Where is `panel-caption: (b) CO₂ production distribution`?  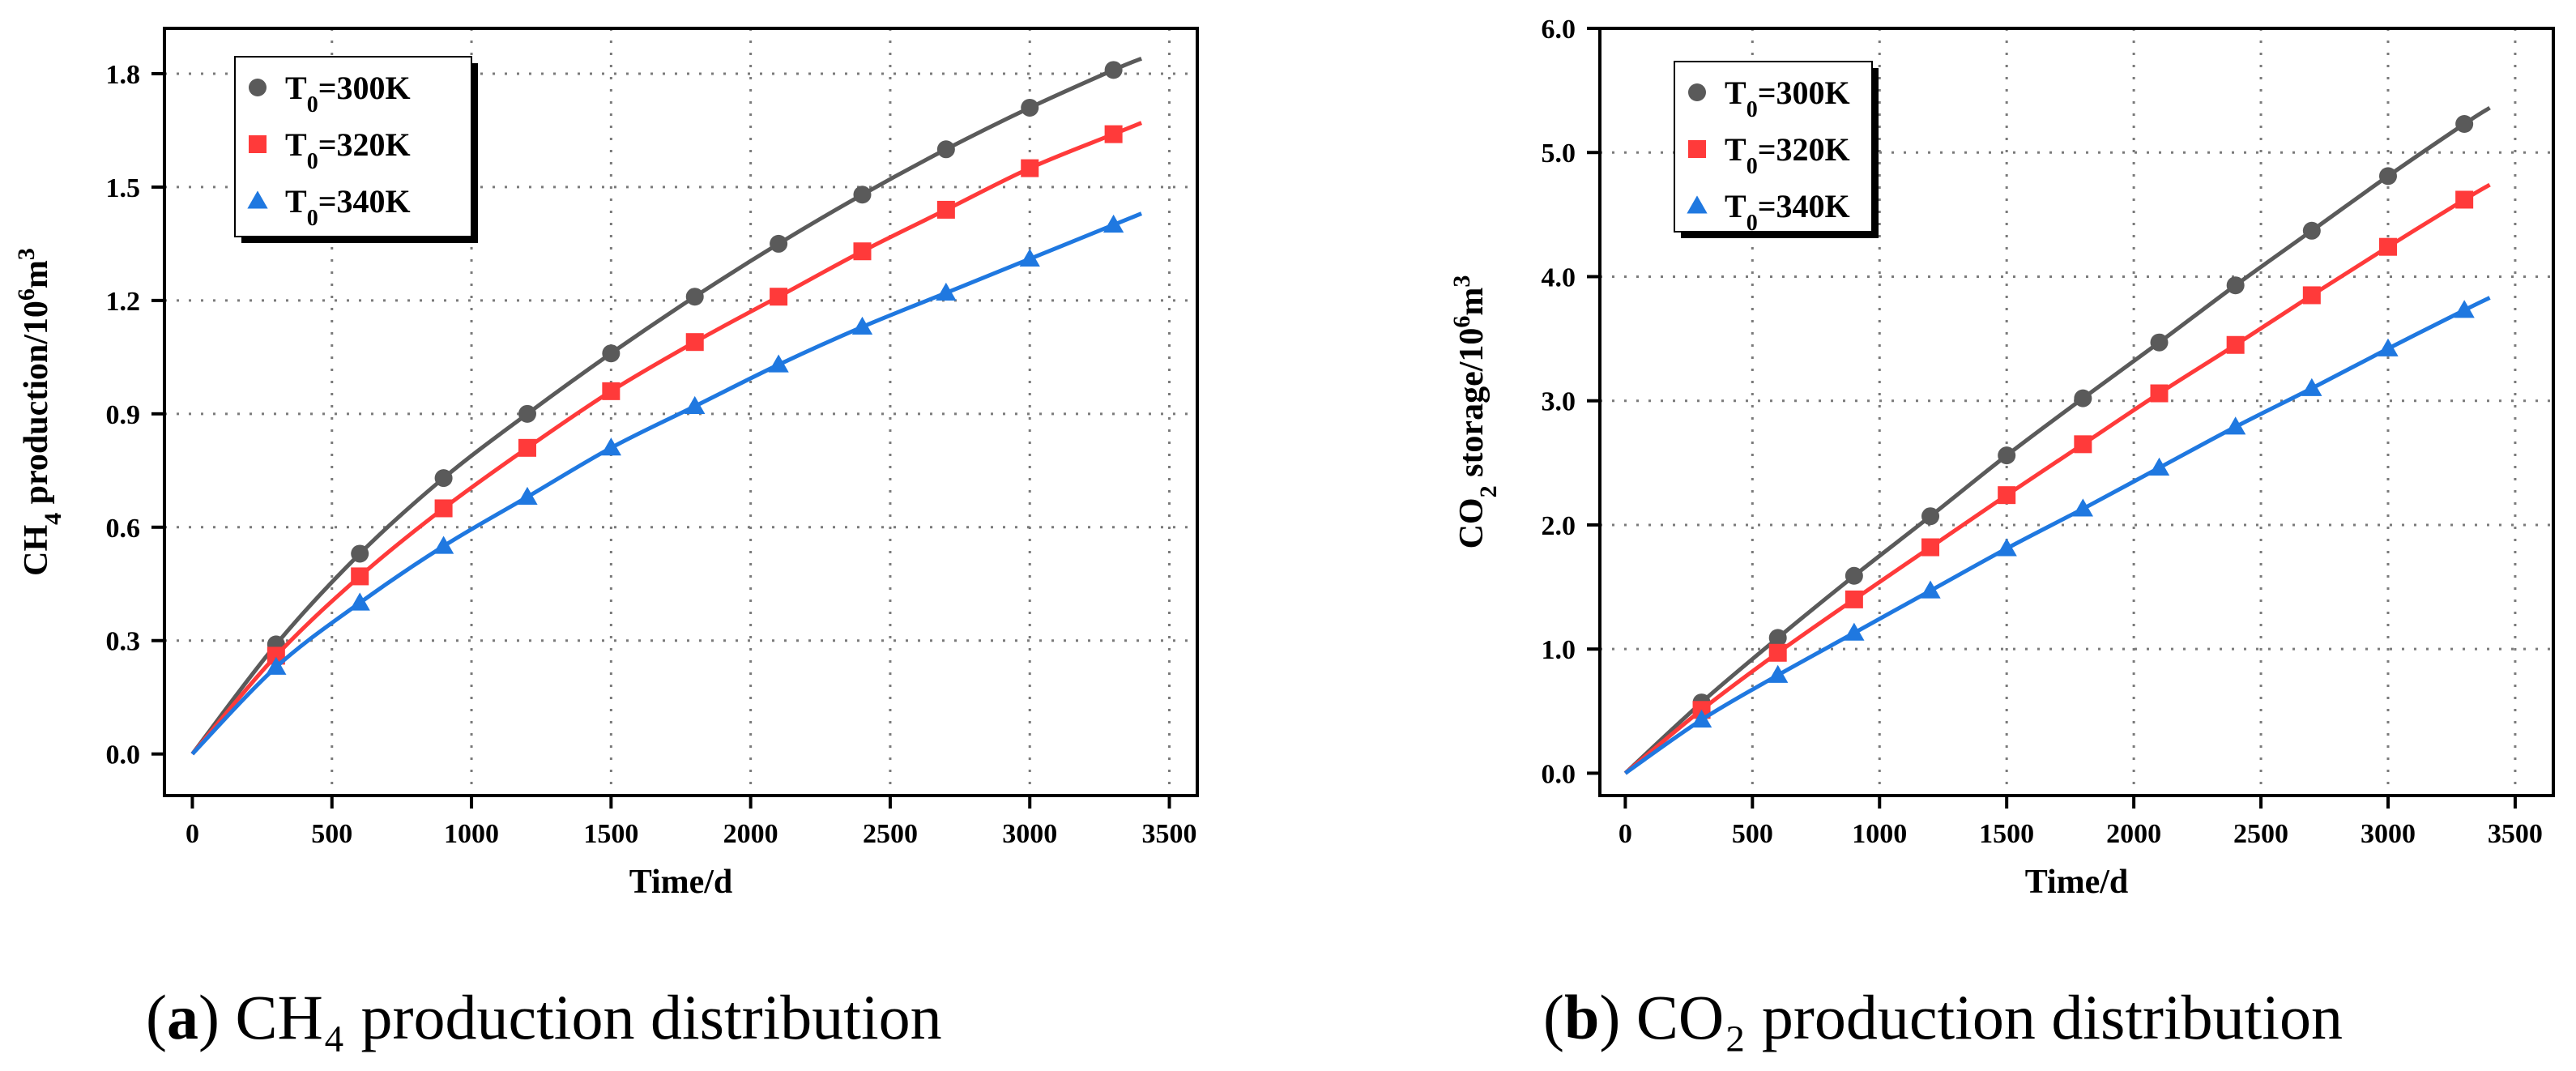 panel-caption: (b) CO₂ production distribution is located at coordinates (1943, 1017).